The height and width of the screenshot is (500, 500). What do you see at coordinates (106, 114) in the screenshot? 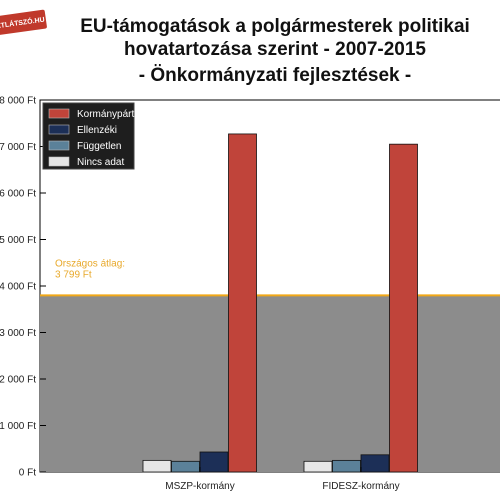
I see `legend-label: Kormánypárti` at bounding box center [106, 114].